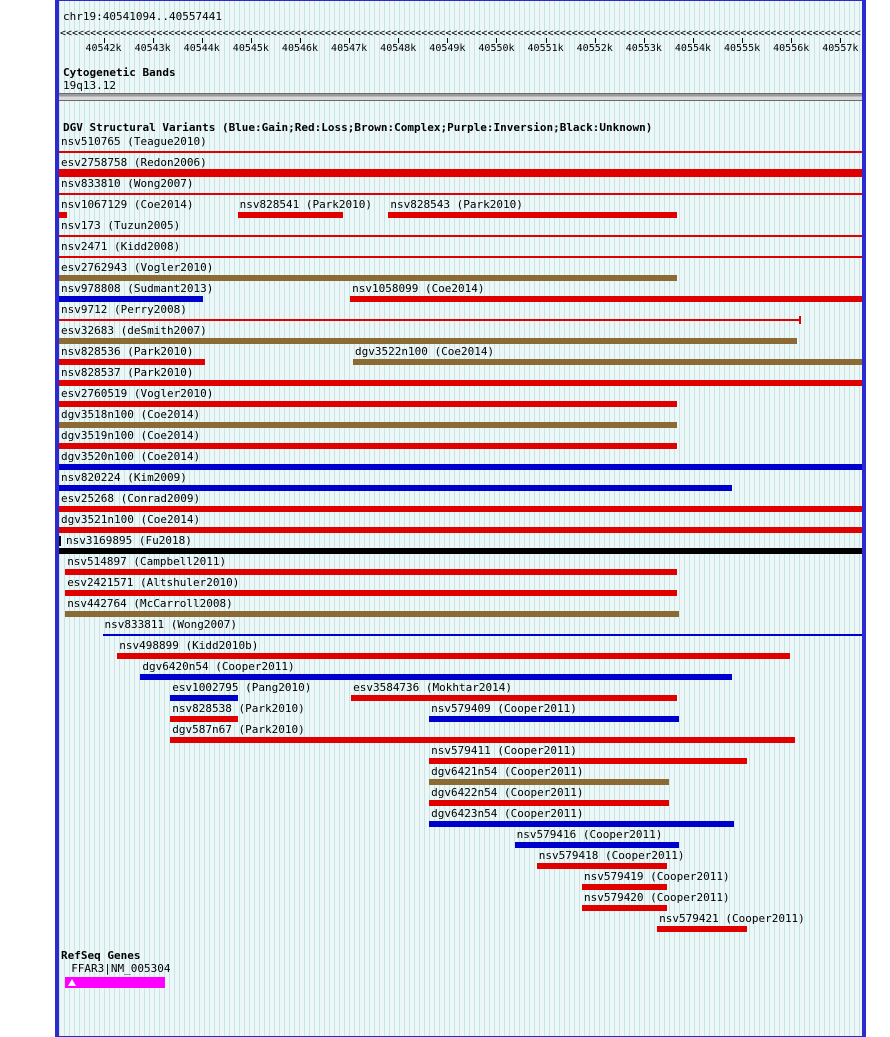 The height and width of the screenshot is (1037, 890). What do you see at coordinates (103, 48) in the screenshot?
I see `ruler-tick-label: 40542k` at bounding box center [103, 48].